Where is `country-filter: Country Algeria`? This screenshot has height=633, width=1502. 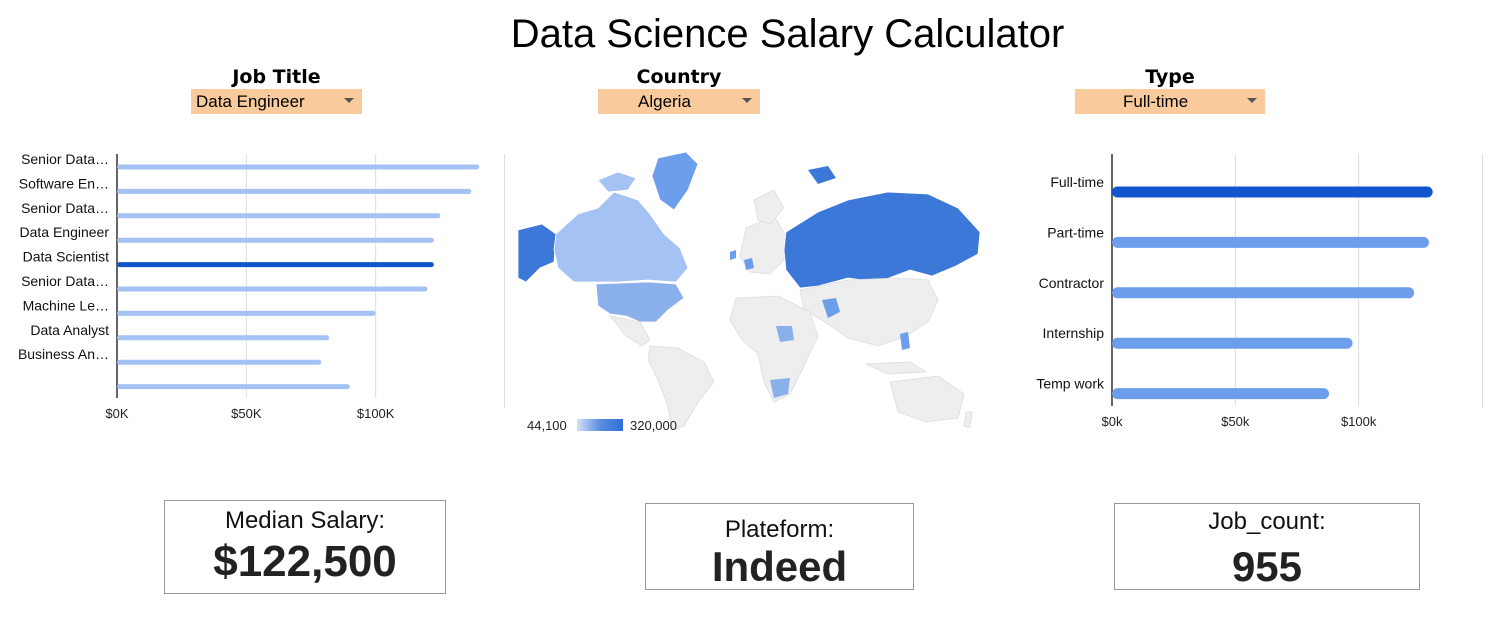
country-filter: Country Algeria is located at coordinates (679, 90).